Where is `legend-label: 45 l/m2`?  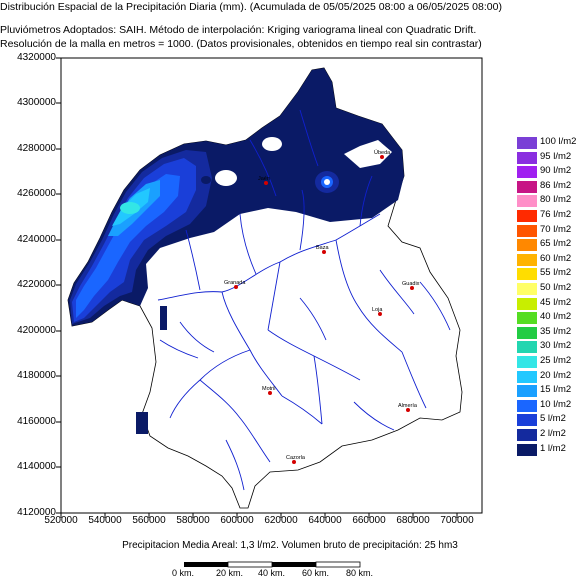
legend-label: 45 l/m2 is located at coordinates (556, 302).